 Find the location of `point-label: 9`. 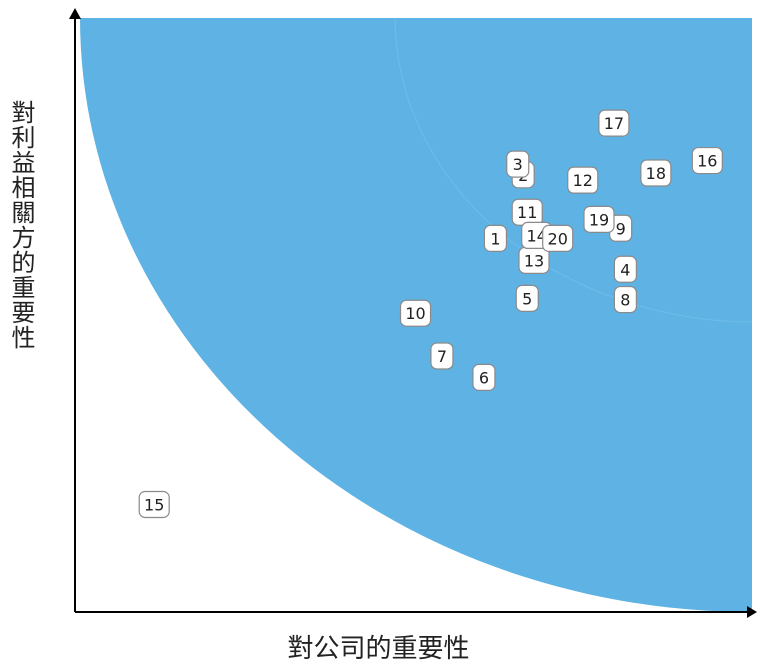

point-label: 9 is located at coordinates (621, 228).